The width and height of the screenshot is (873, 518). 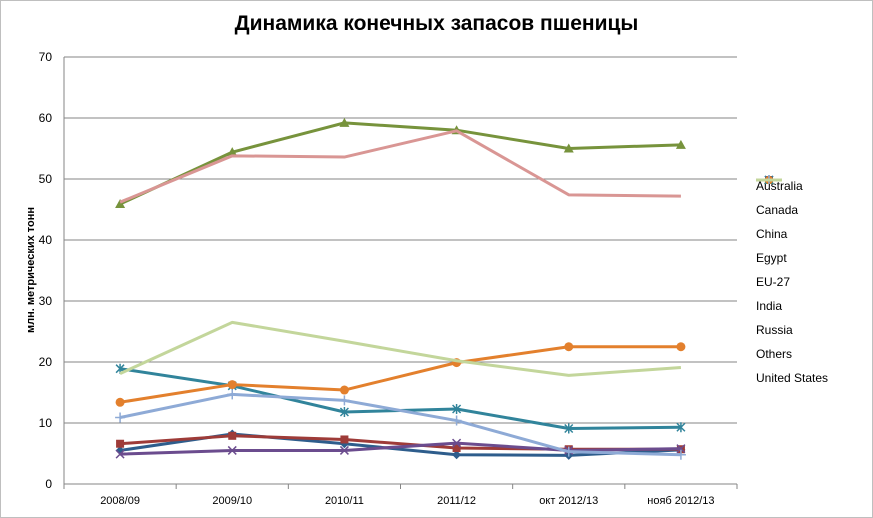 I want to click on x-tick-label: 2009/10, so click(x=232, y=501).